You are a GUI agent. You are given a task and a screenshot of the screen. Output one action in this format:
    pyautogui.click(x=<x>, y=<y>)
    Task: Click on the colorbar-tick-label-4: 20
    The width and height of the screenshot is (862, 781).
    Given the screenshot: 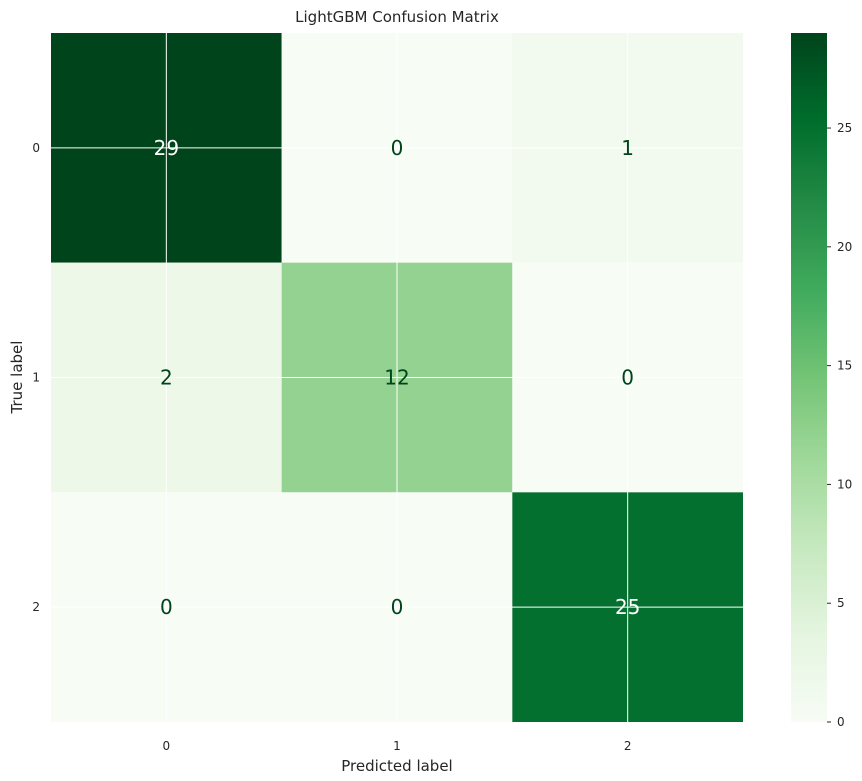 What is the action you would take?
    pyautogui.click(x=844, y=247)
    